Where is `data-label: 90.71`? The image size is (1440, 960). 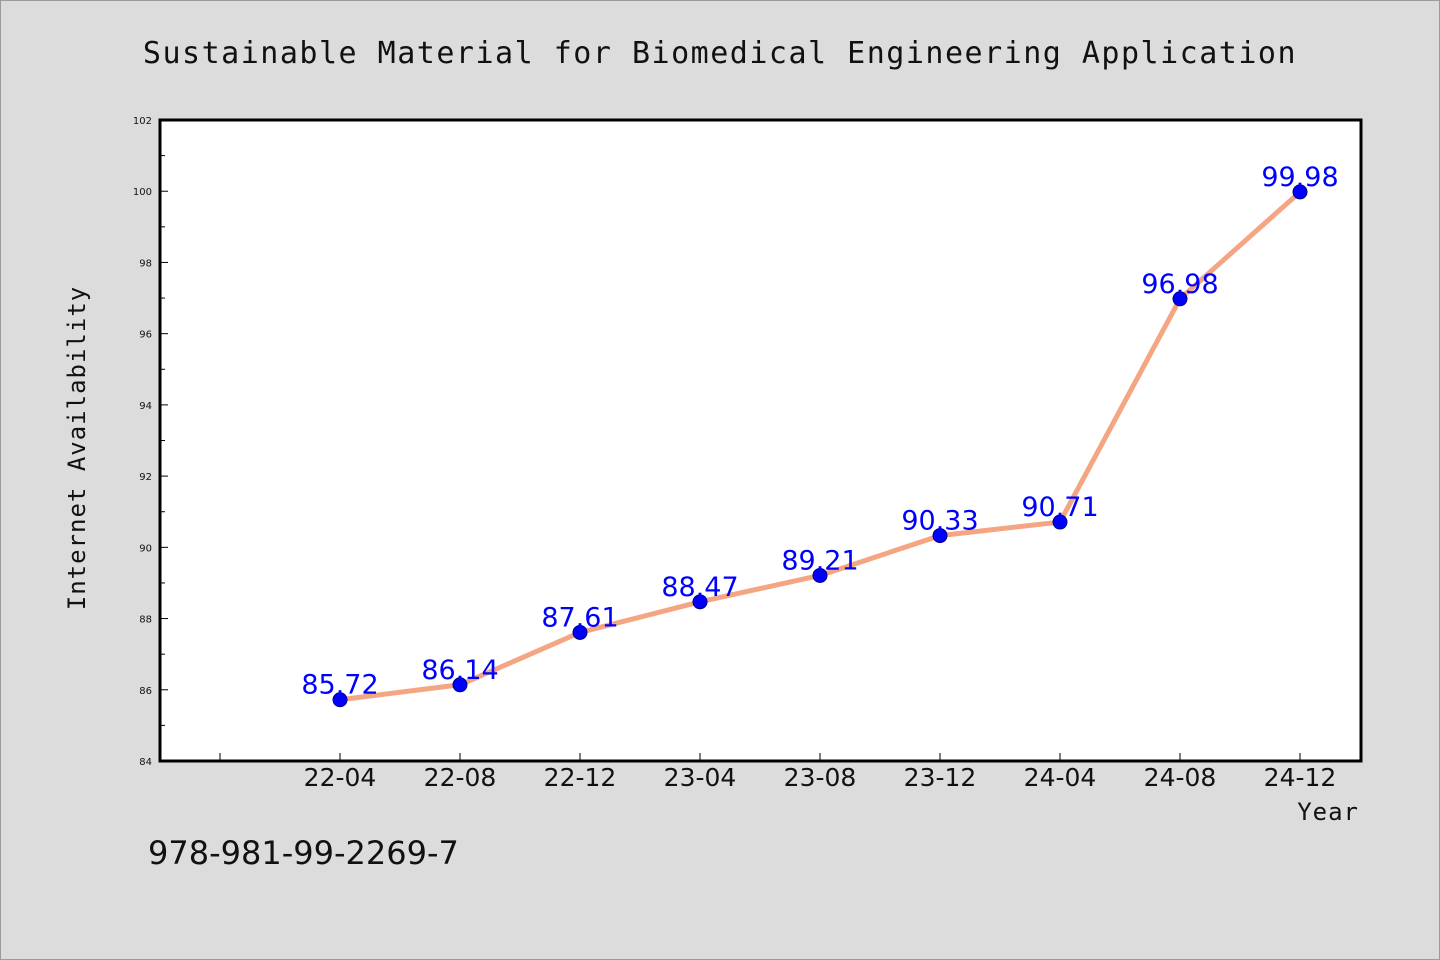
data-label: 90.71 is located at coordinates (1059, 507).